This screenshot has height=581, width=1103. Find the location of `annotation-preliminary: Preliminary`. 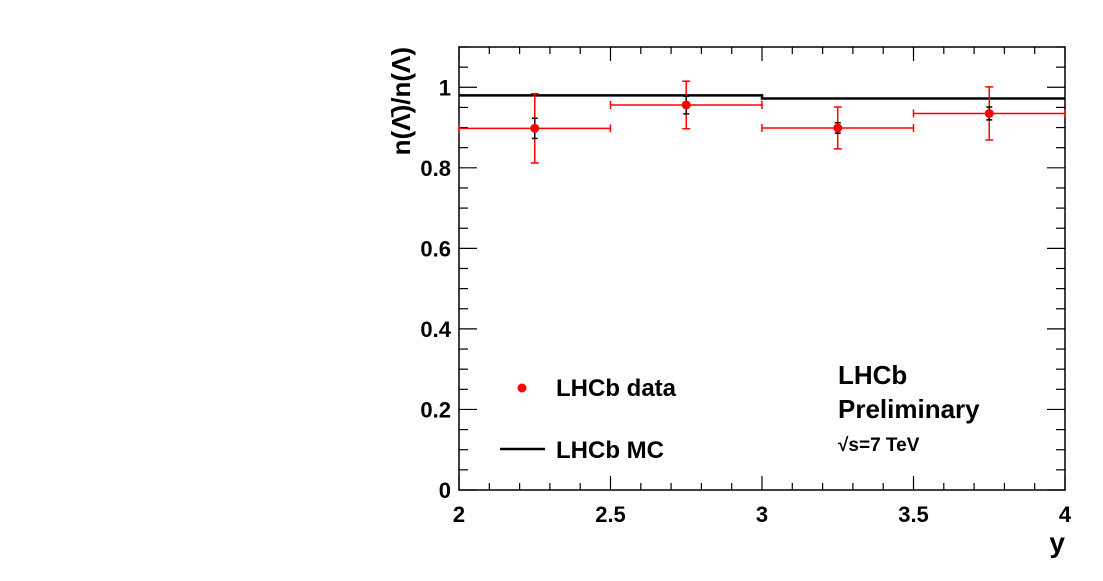

annotation-preliminary: Preliminary is located at coordinates (909, 409).